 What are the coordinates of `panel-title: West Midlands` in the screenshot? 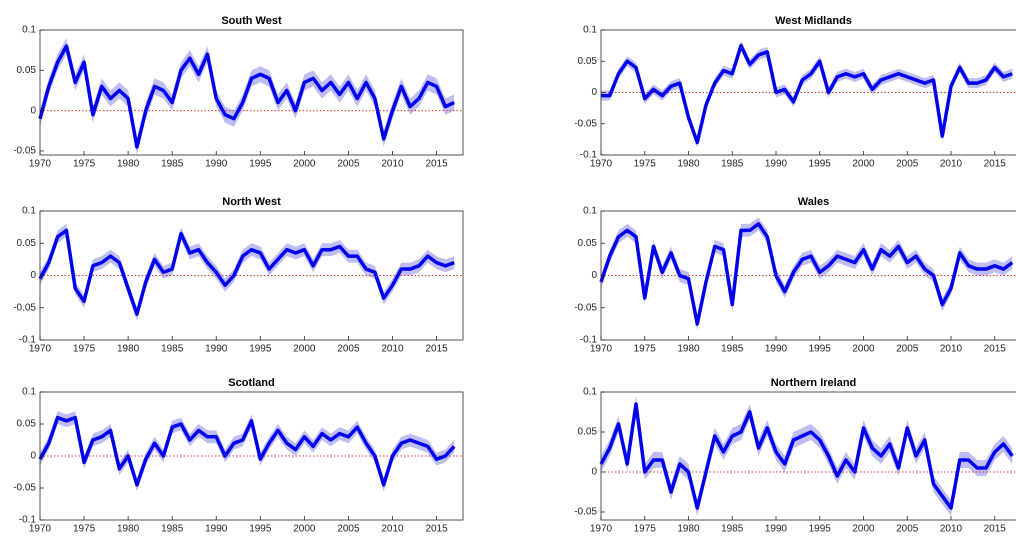 It's located at (813, 21).